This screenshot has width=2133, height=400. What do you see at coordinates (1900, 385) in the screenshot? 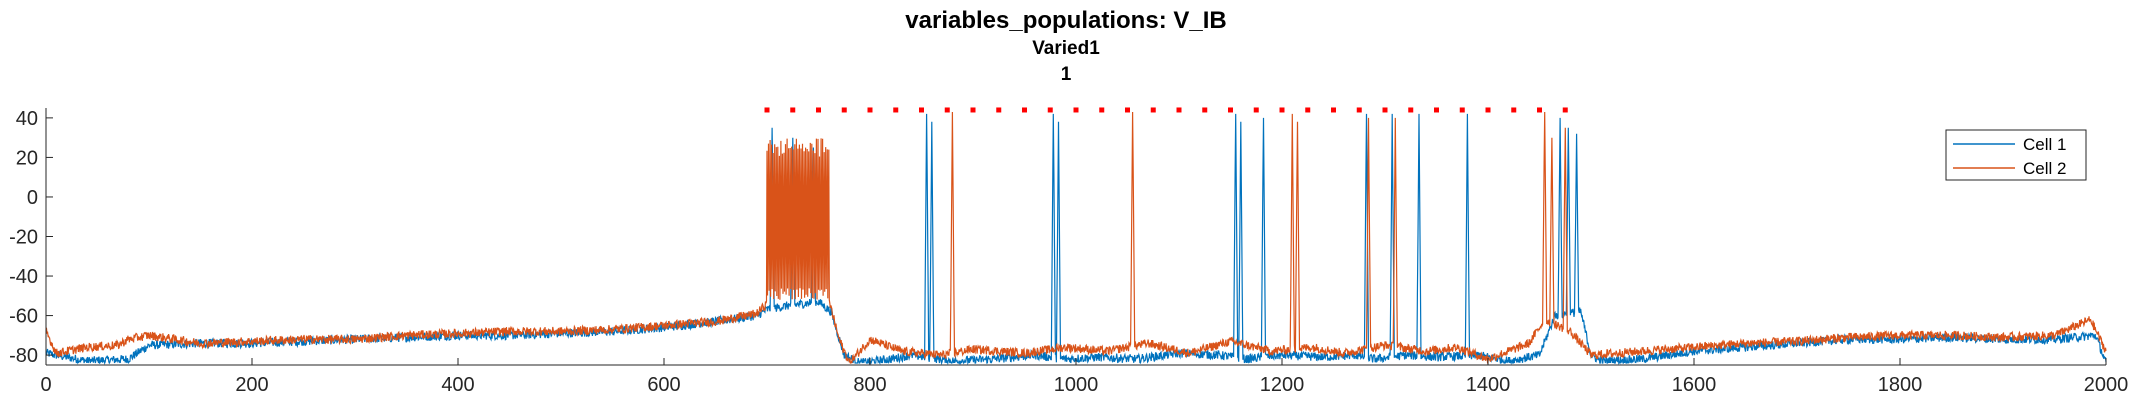
I see `x-tick-label-1800: 1800` at bounding box center [1900, 385].